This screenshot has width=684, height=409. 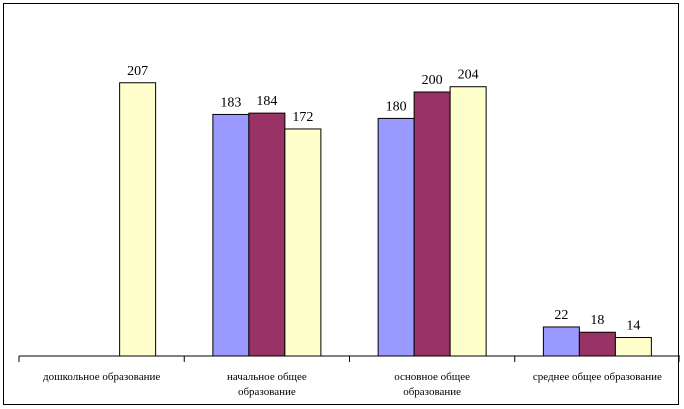 I want to click on category-label: дошкольное образование, so click(x=101, y=377).